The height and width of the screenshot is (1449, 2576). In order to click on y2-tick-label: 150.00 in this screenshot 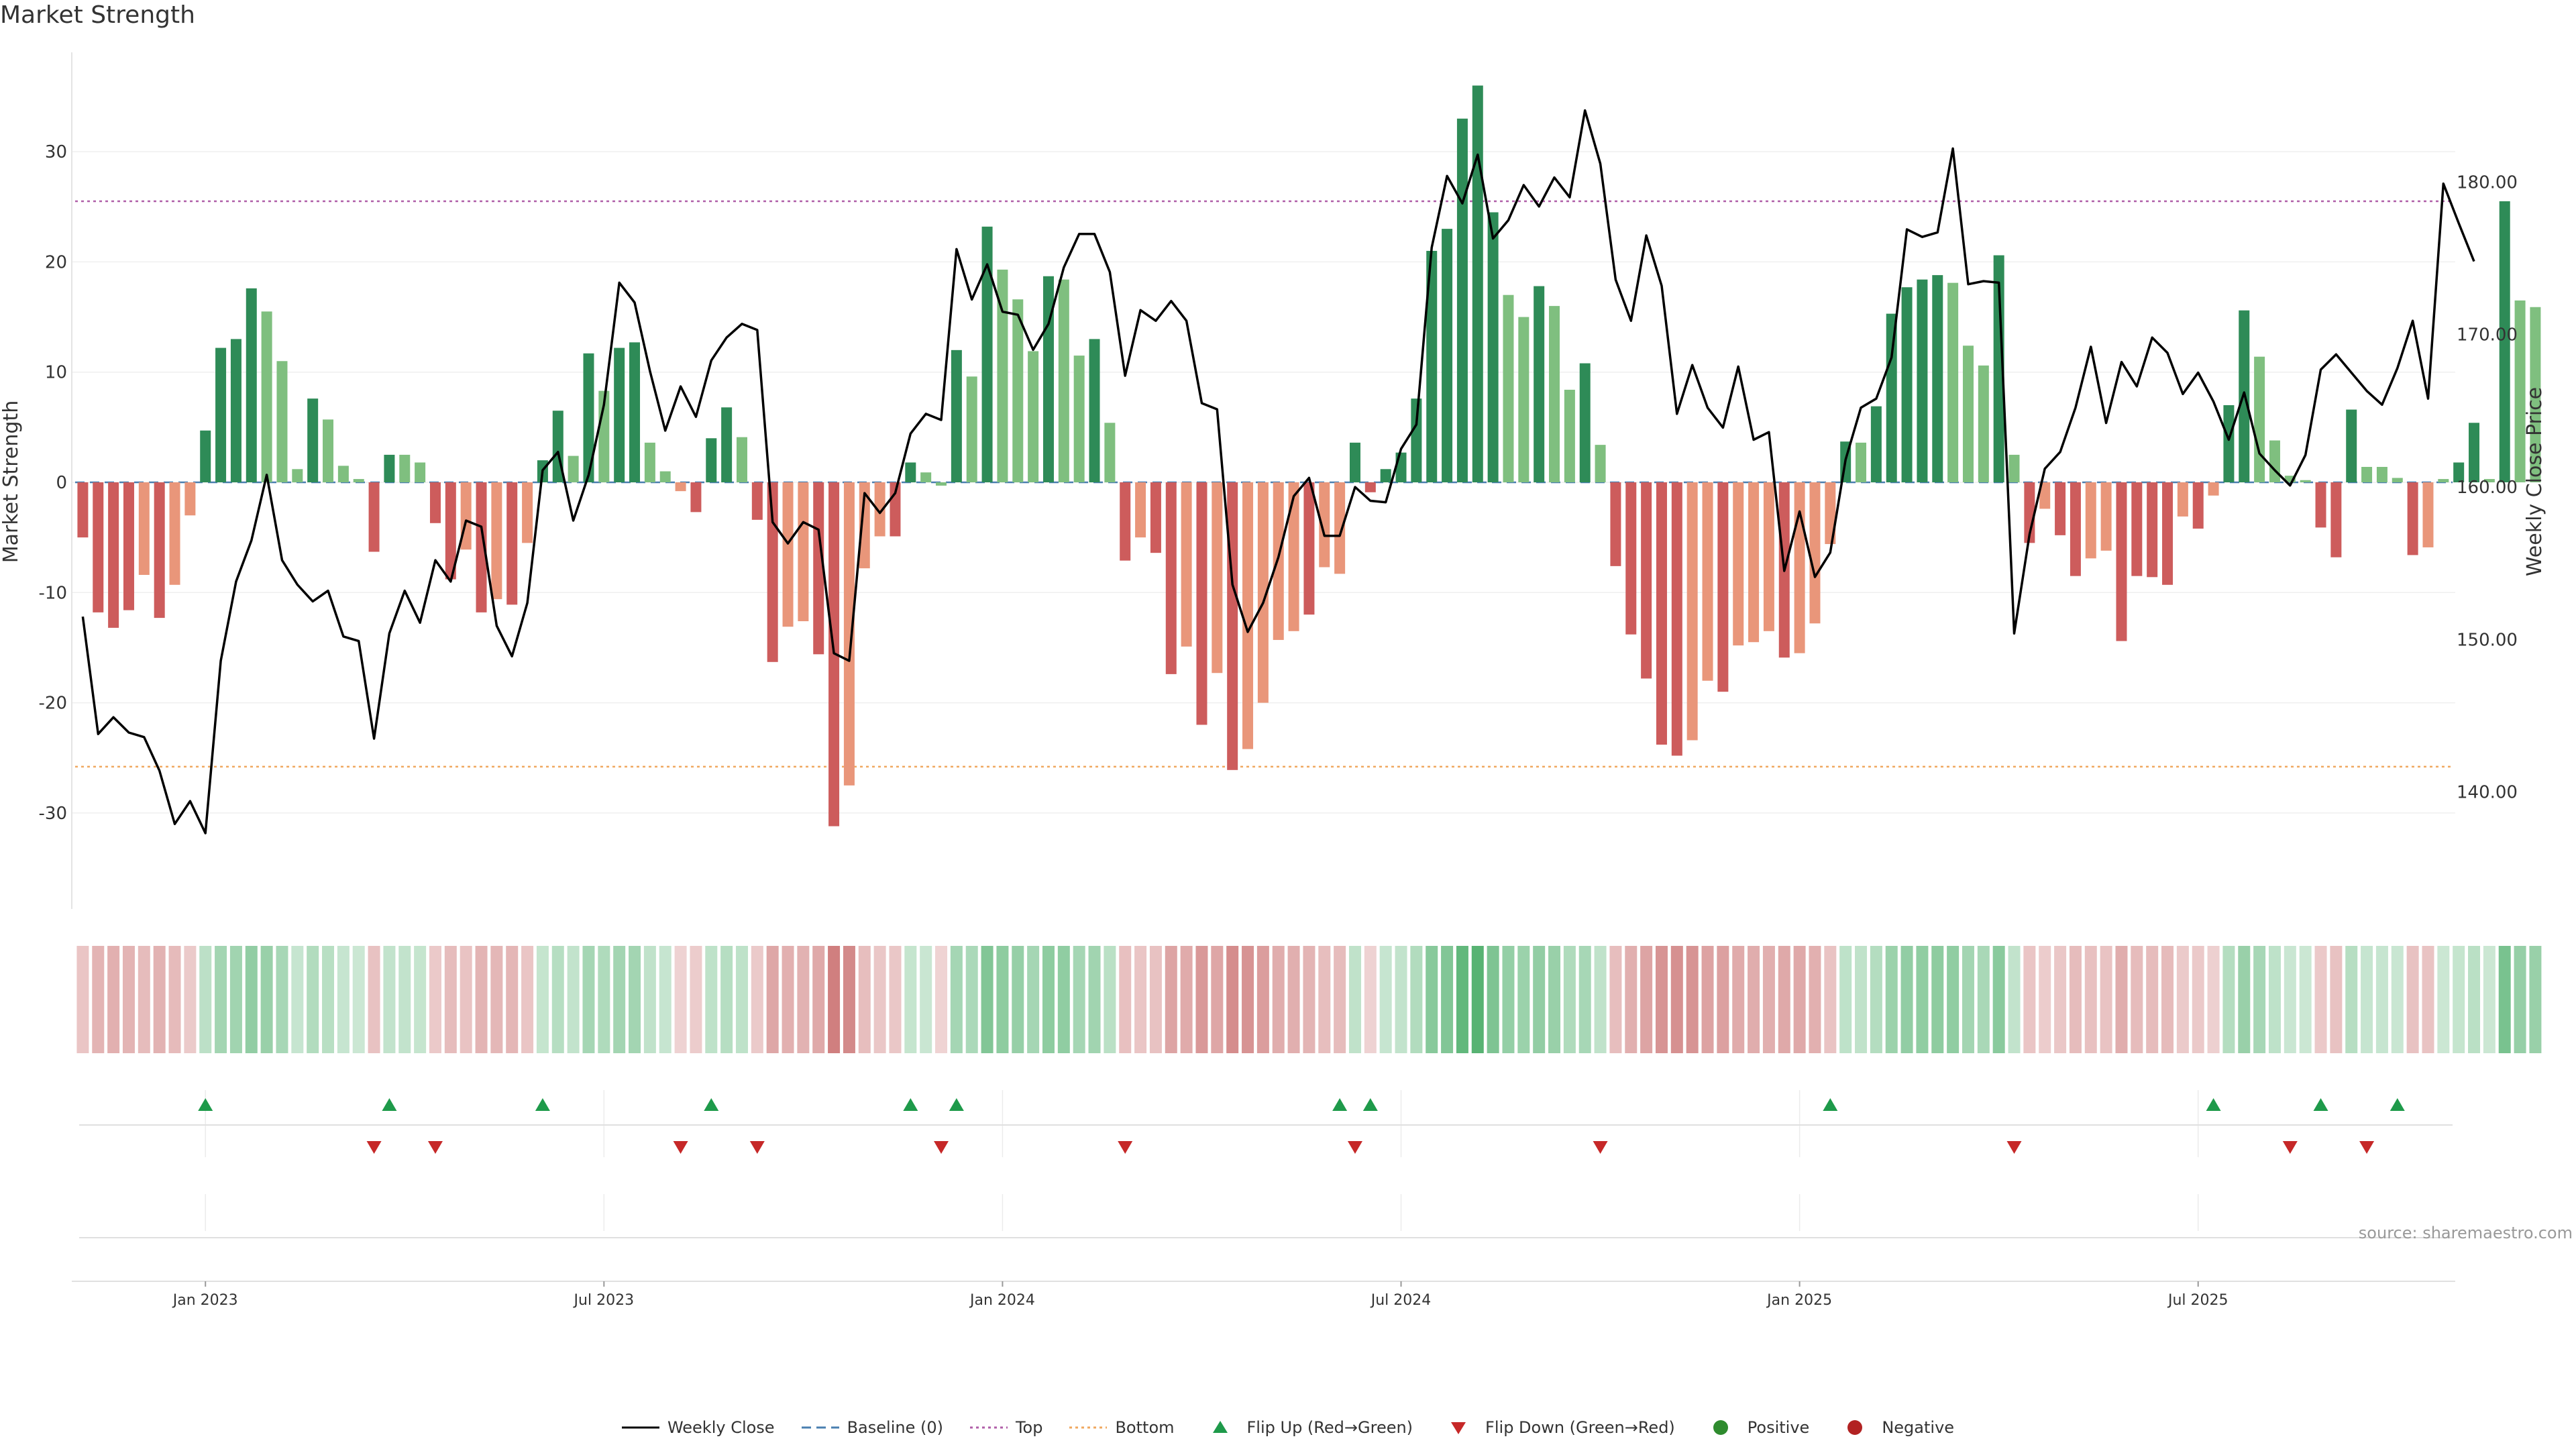, I will do `click(2487, 640)`.